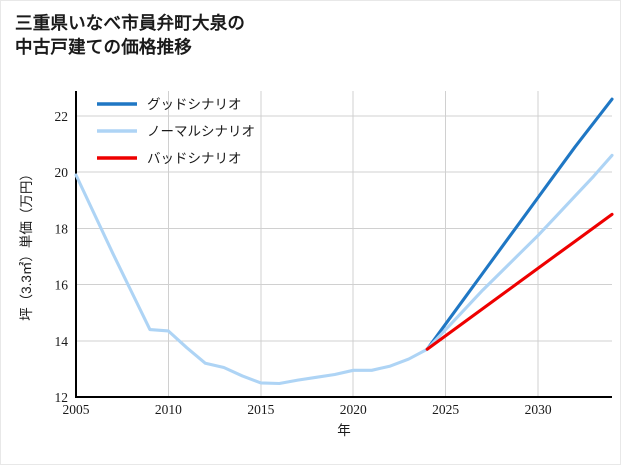  I want to click on y-tick-label: 14, so click(62, 341).